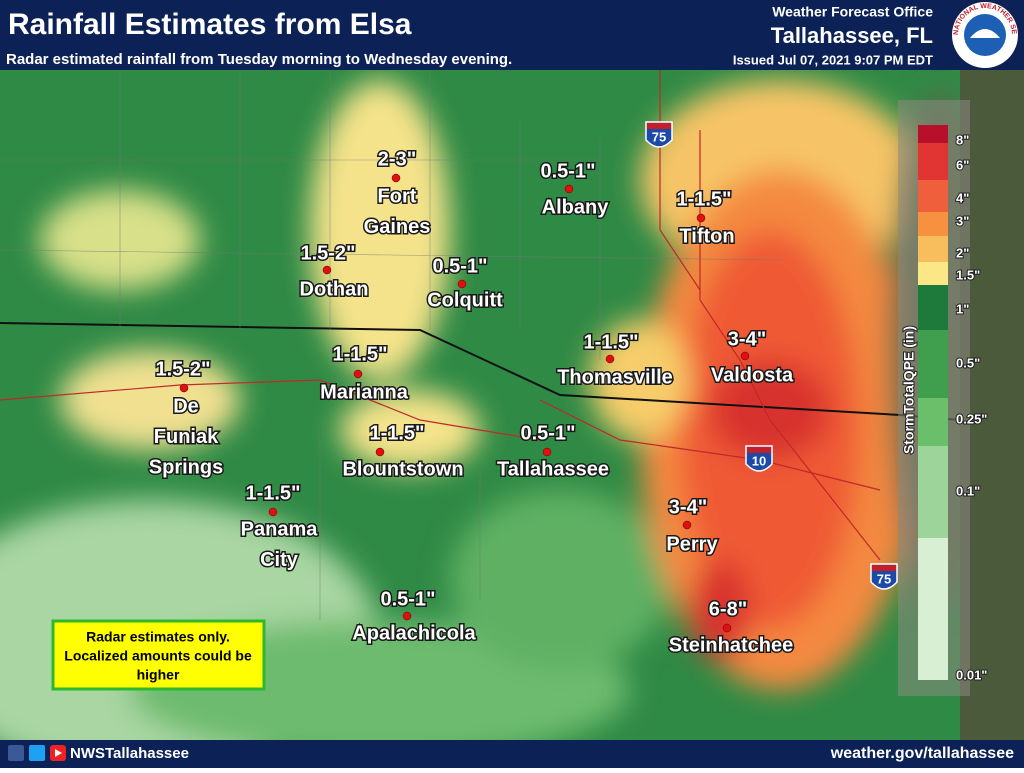  I want to click on city-name: Panama, so click(280, 529).